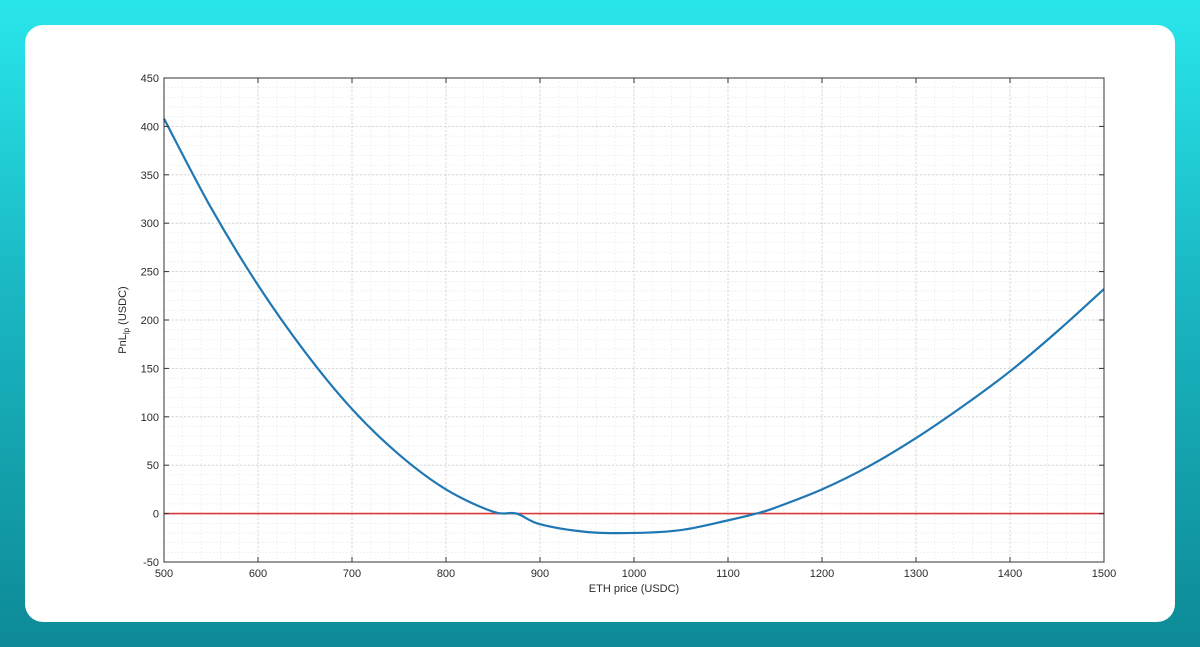  What do you see at coordinates (151, 563) in the screenshot?
I see `y-tick-label: -50` at bounding box center [151, 563].